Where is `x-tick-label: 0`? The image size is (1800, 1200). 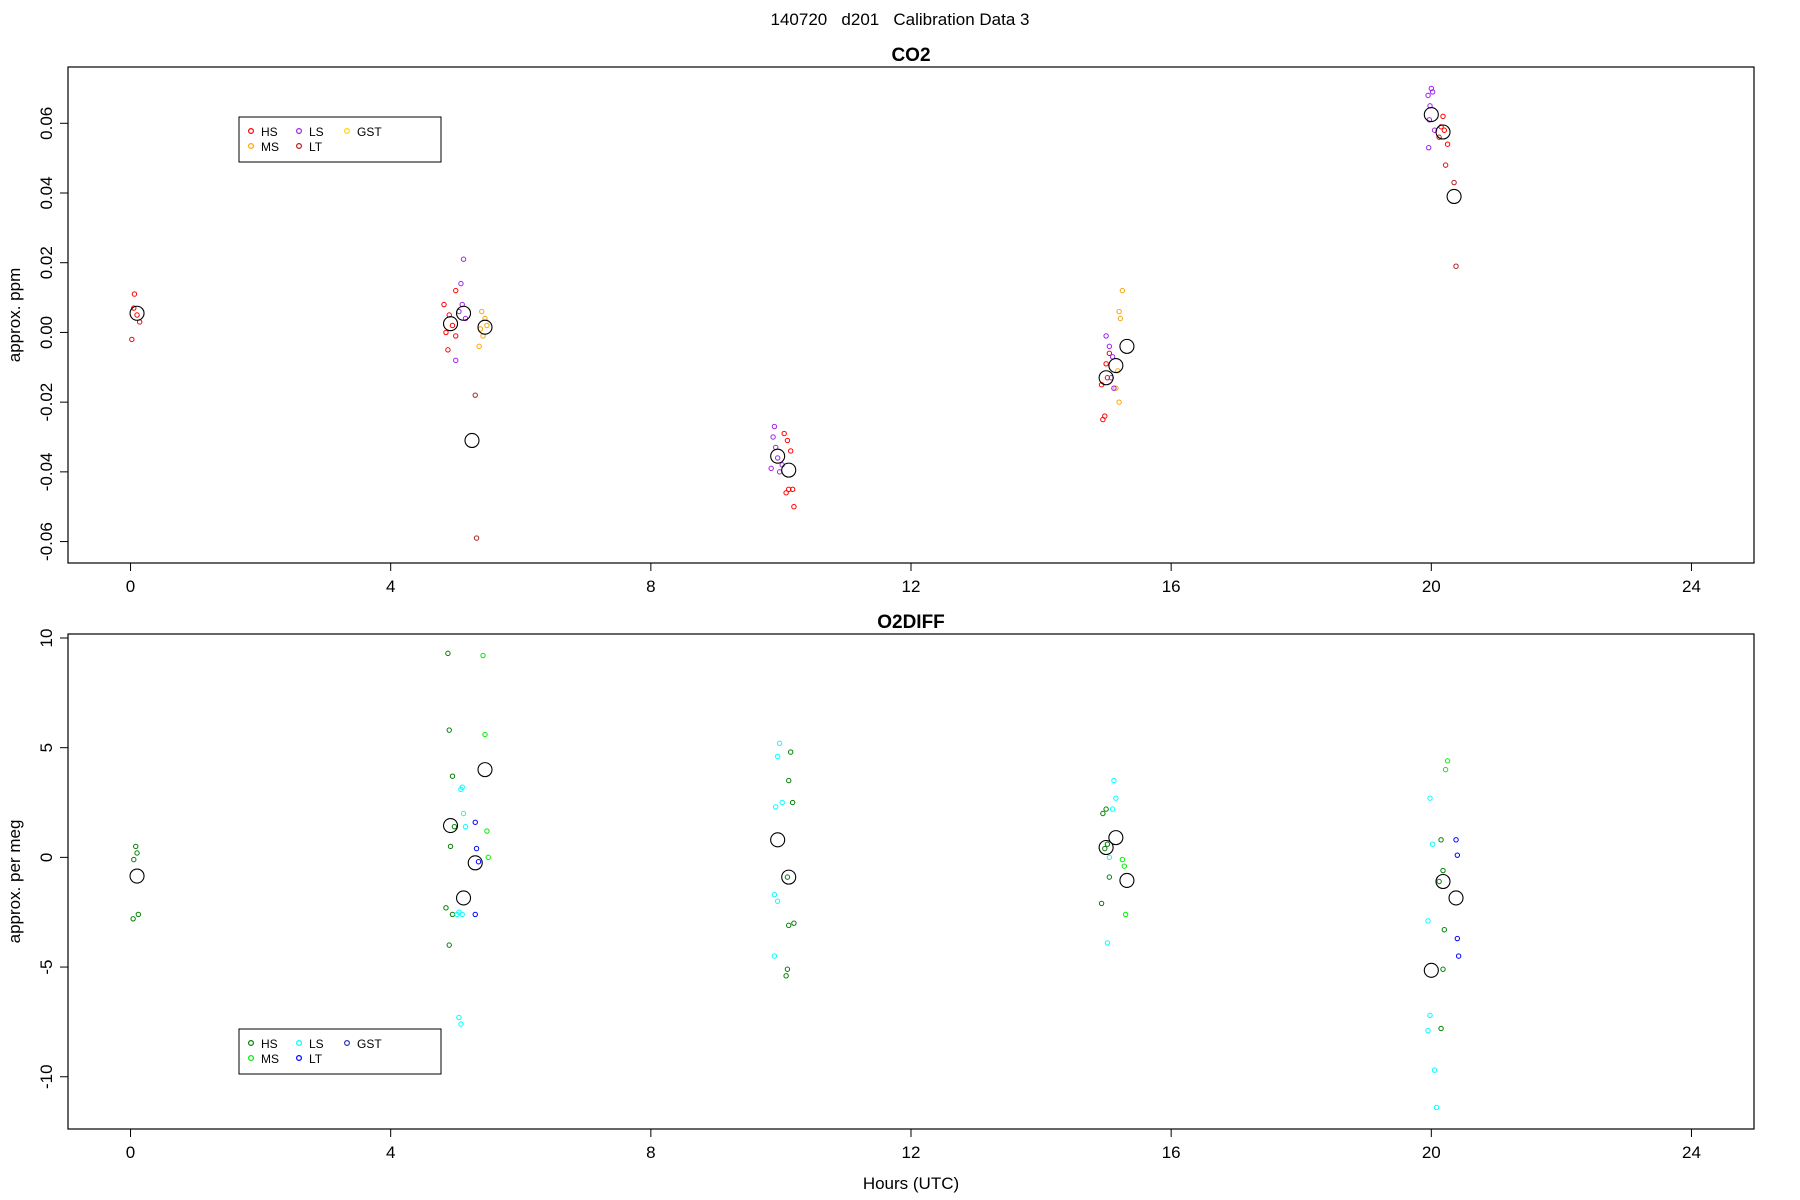
x-tick-label: 0 is located at coordinates (130, 1152).